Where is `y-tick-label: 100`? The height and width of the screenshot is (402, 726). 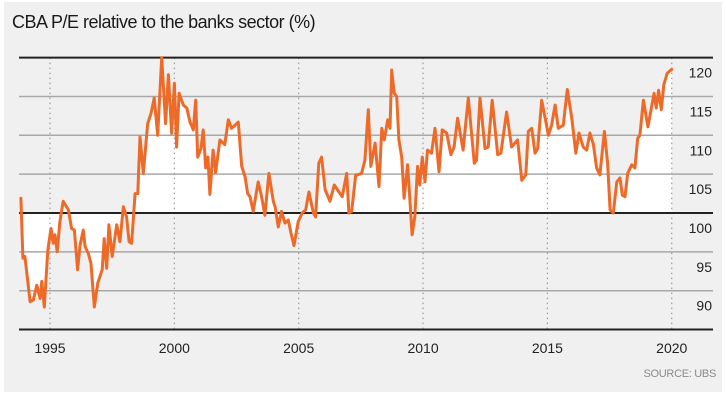
y-tick-label: 100 is located at coordinates (701, 228).